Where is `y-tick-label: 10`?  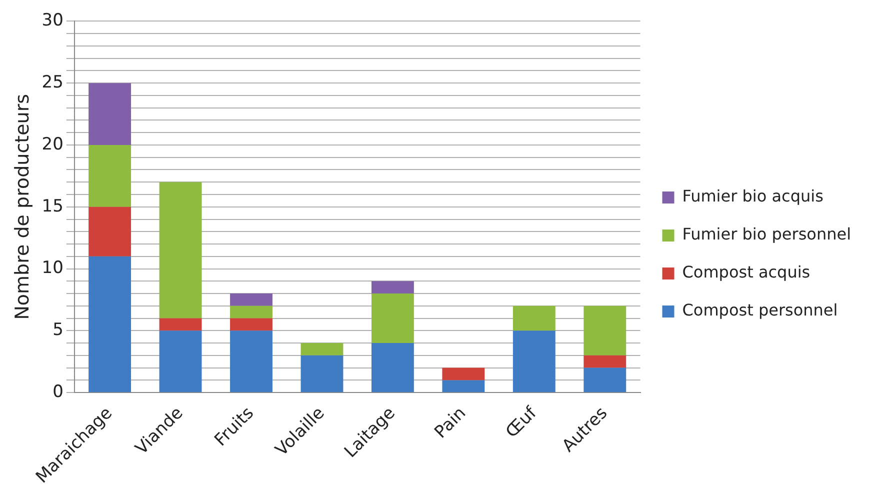 y-tick-label: 10 is located at coordinates (53, 268).